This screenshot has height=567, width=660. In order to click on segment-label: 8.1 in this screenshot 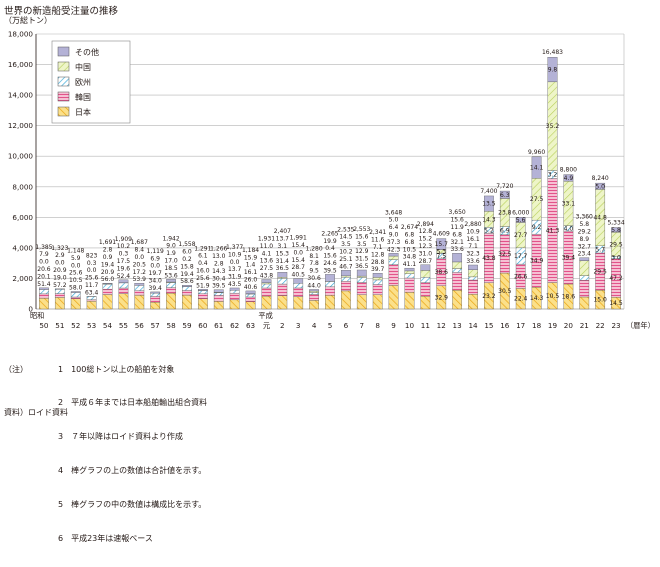, I will do `click(314, 256)`.